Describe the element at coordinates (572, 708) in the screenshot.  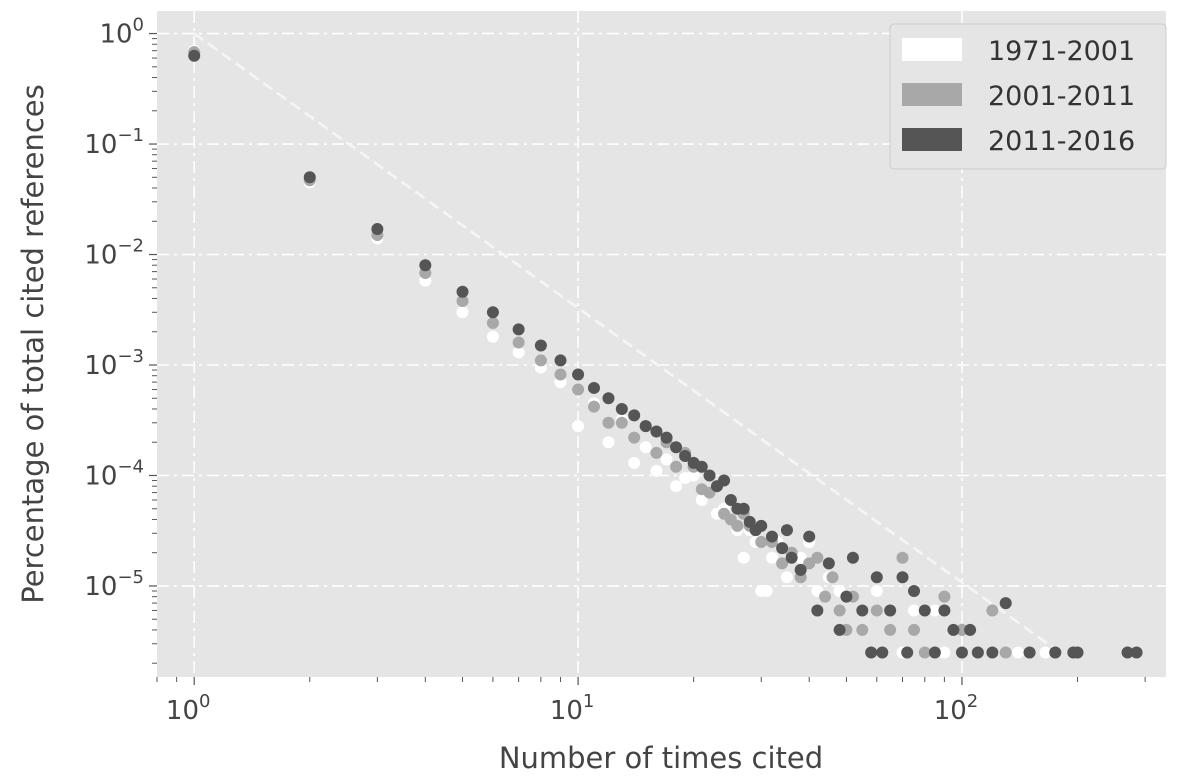
I see `x-tick-label: 10¹` at that location.